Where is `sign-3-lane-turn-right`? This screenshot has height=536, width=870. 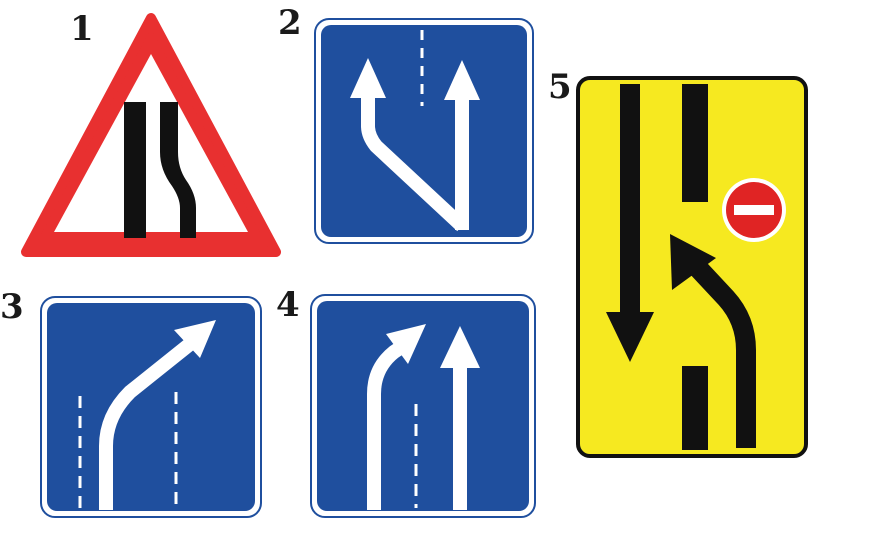 sign-3-lane-turn-right is located at coordinates (151, 407).